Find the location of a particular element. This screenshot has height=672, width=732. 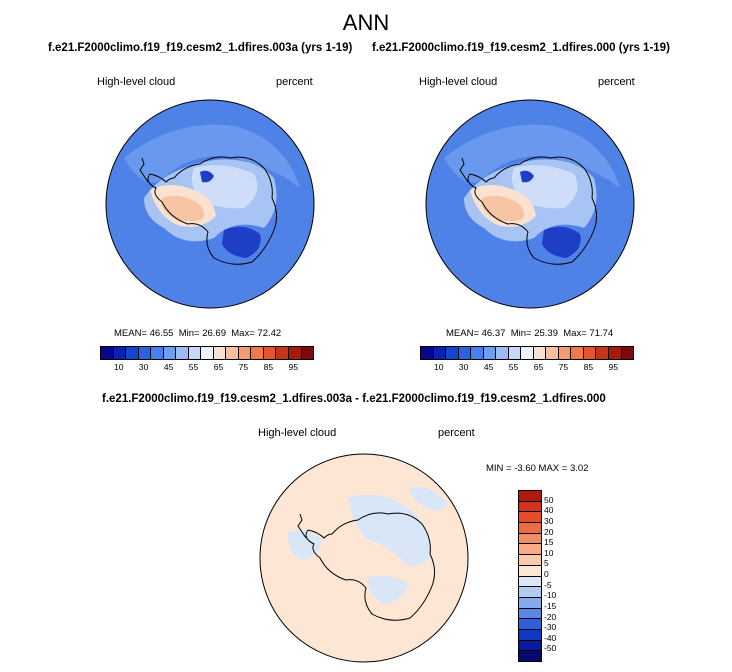

diff-field is located at coordinates (364, 558).